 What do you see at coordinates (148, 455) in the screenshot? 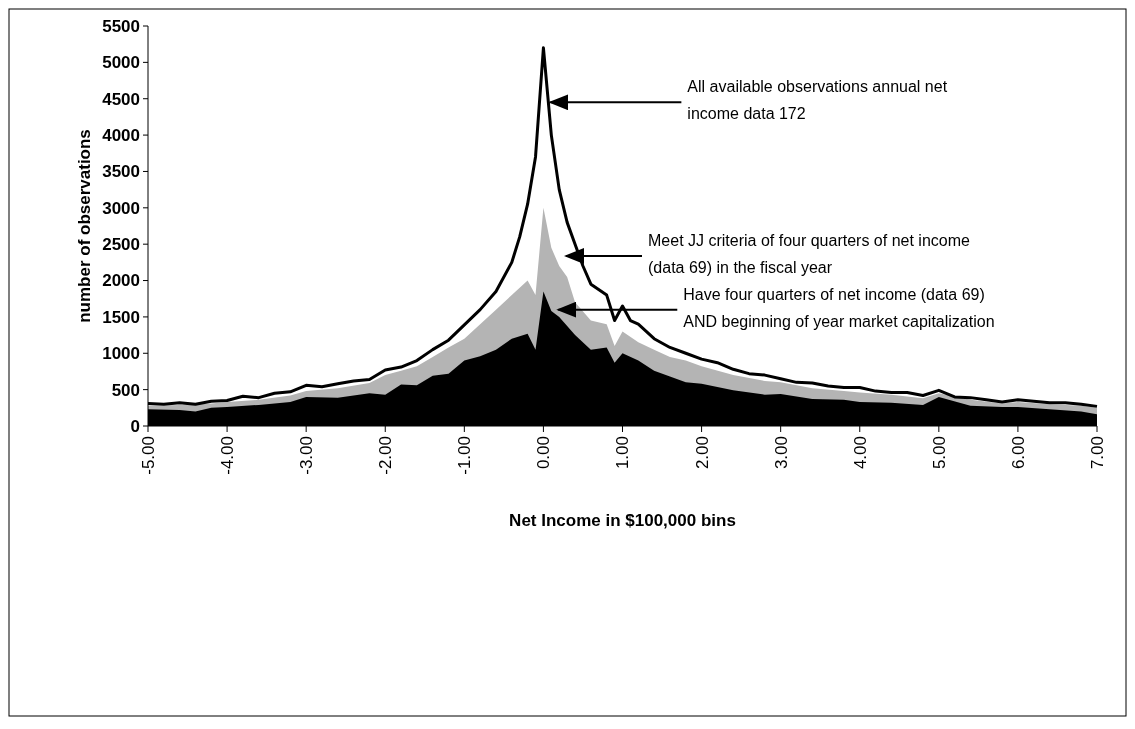
I see `x-tick-label: -5.00` at bounding box center [148, 455].